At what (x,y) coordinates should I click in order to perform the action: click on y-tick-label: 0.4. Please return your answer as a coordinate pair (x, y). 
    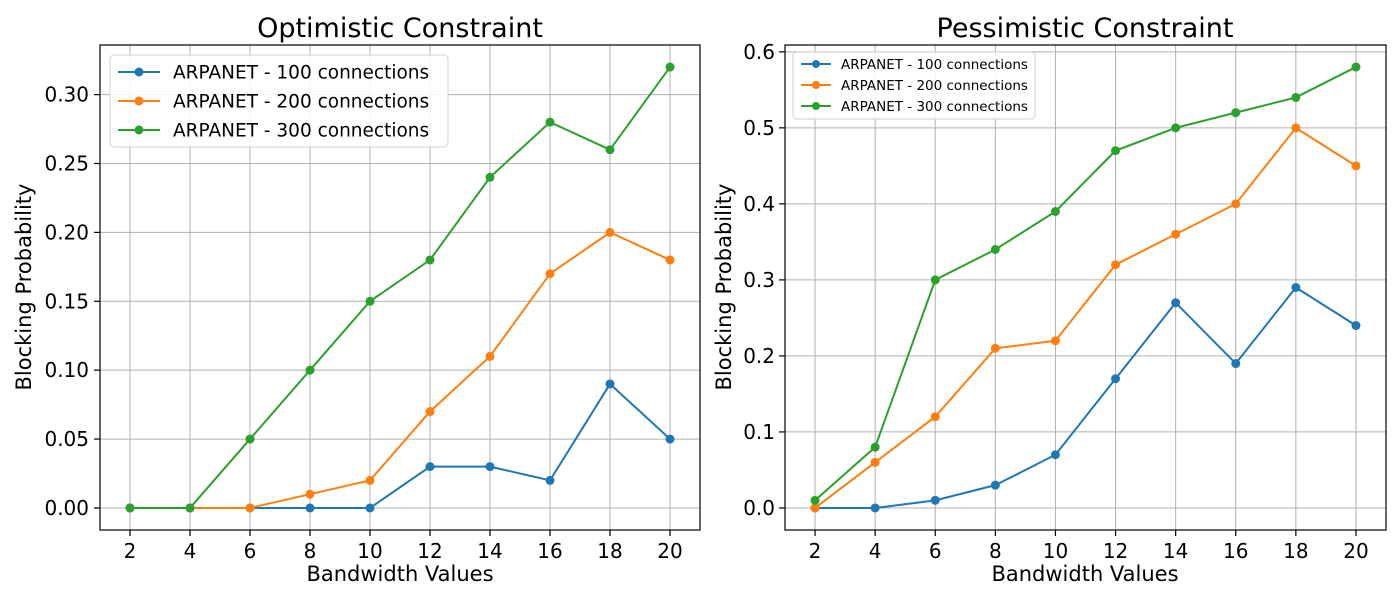
    Looking at the image, I should click on (759, 204).